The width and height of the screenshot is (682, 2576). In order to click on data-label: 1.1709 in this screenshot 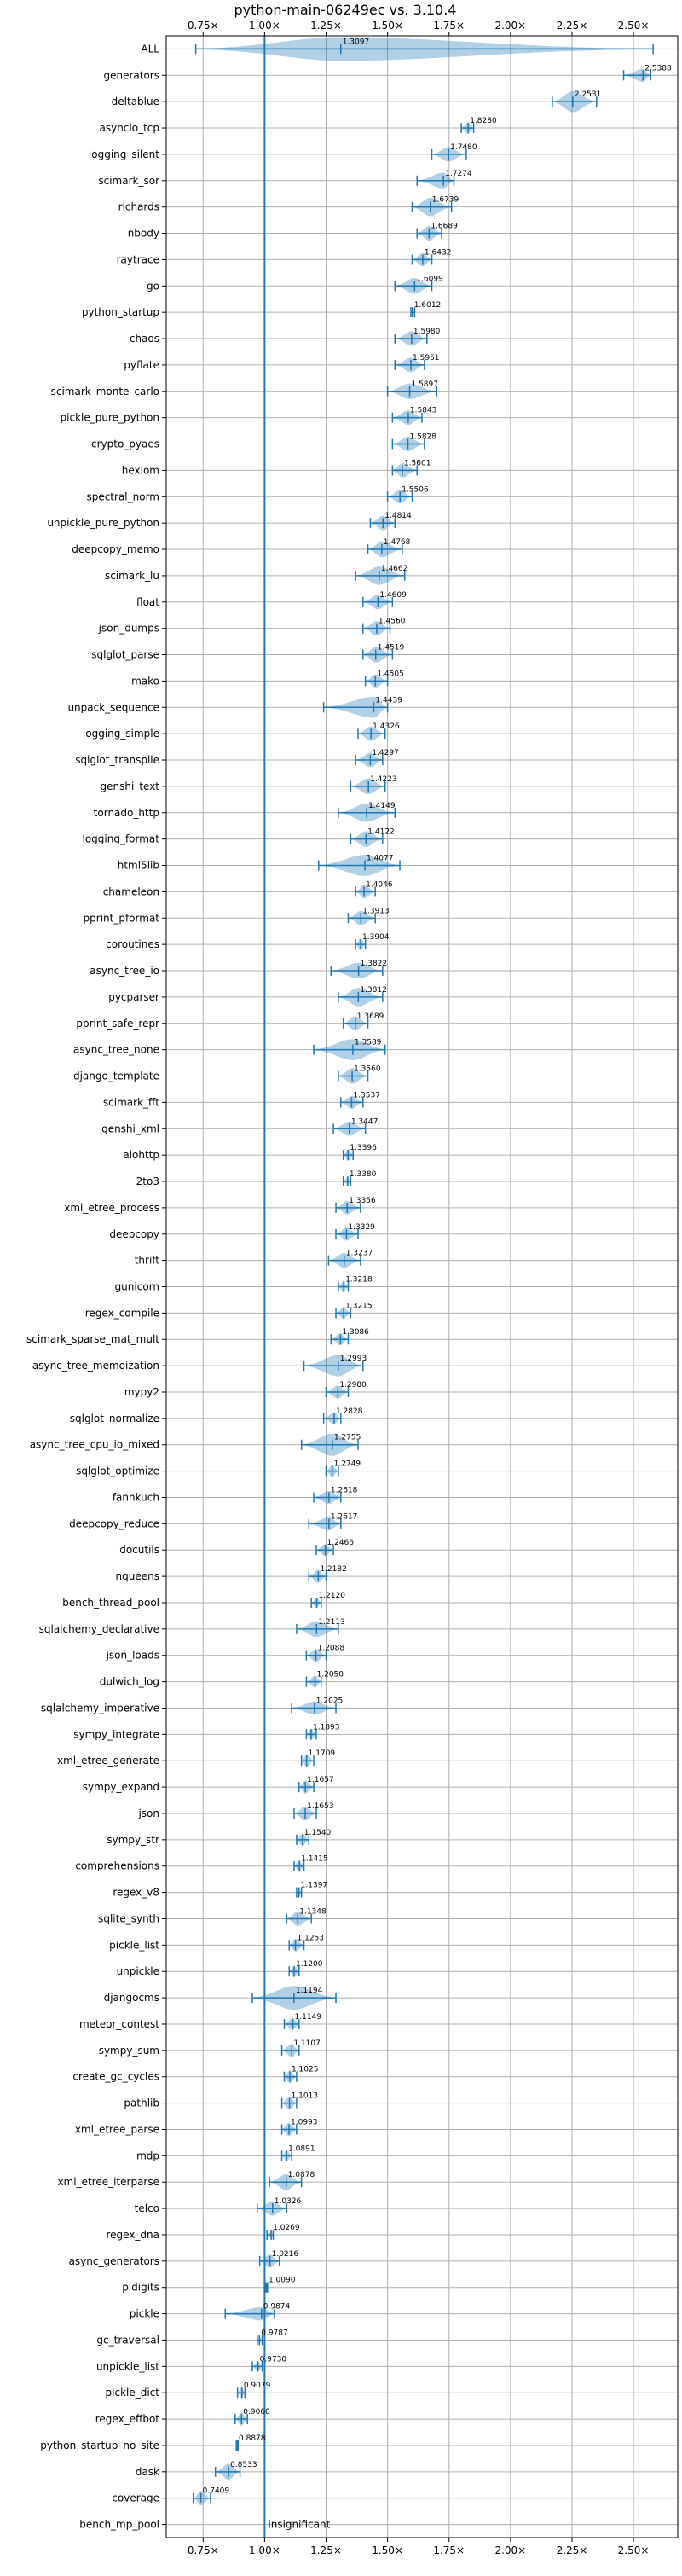, I will do `click(322, 1753)`.